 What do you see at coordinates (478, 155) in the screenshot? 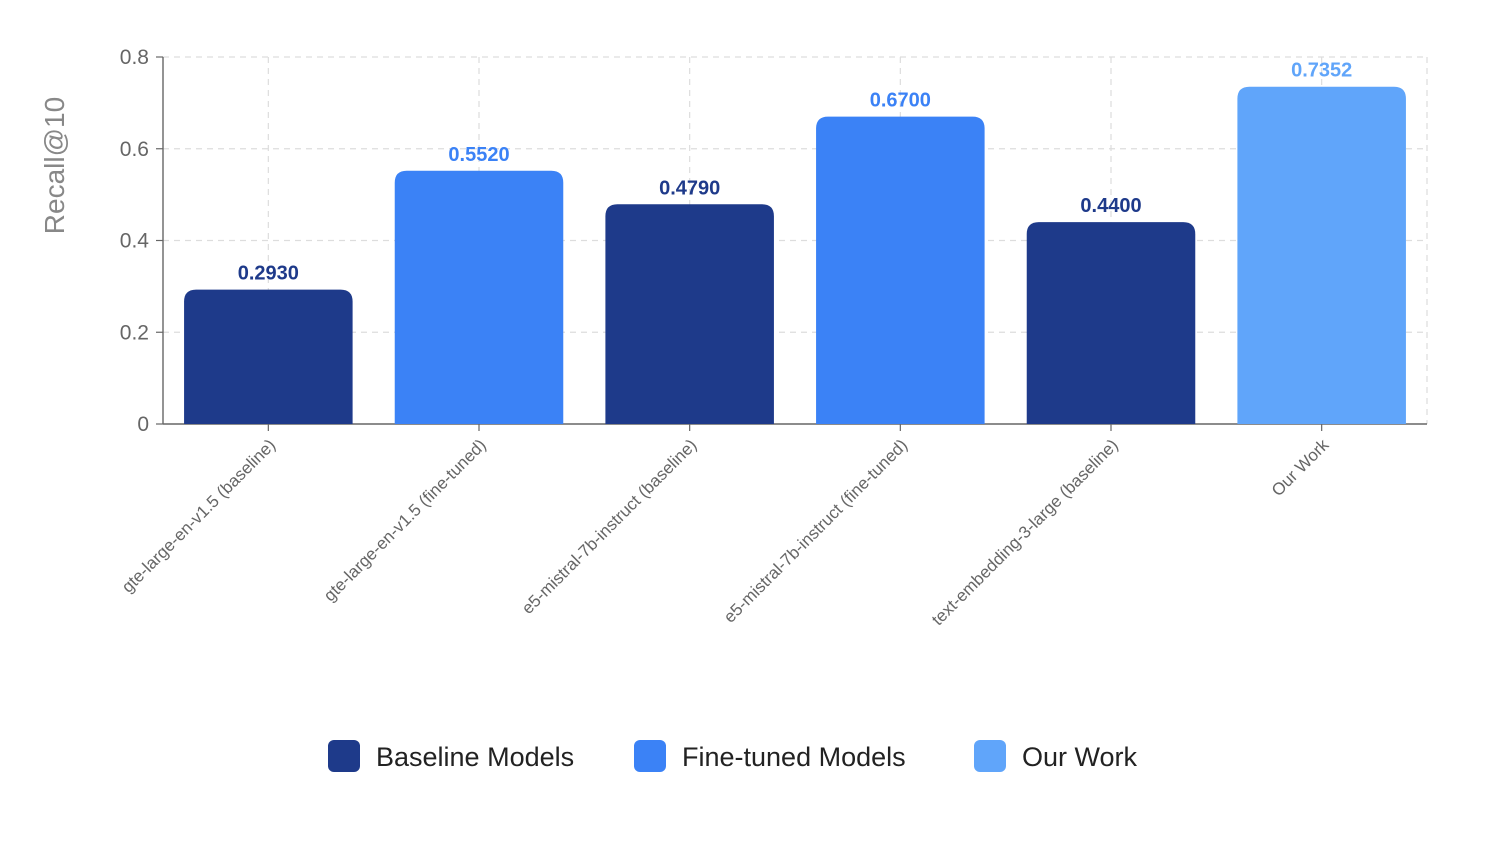
I see `data-label: 0.5520` at bounding box center [478, 155].